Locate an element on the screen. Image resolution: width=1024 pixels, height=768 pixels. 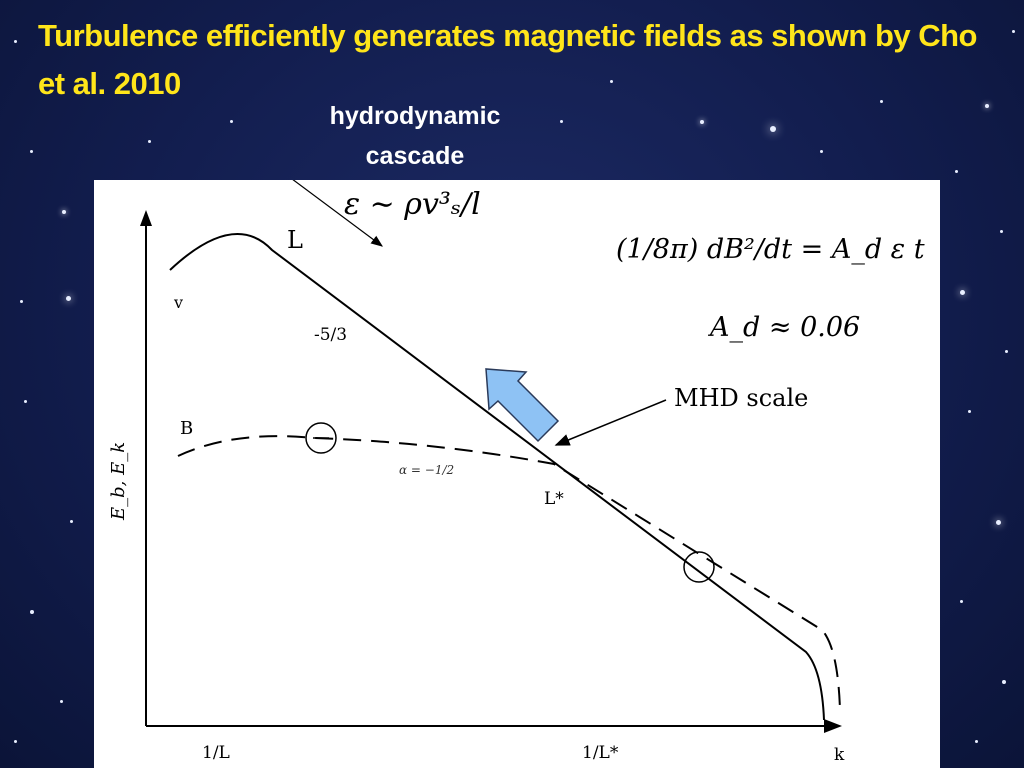
cascade-label-line-2: cascade is located at coordinates (415, 156).